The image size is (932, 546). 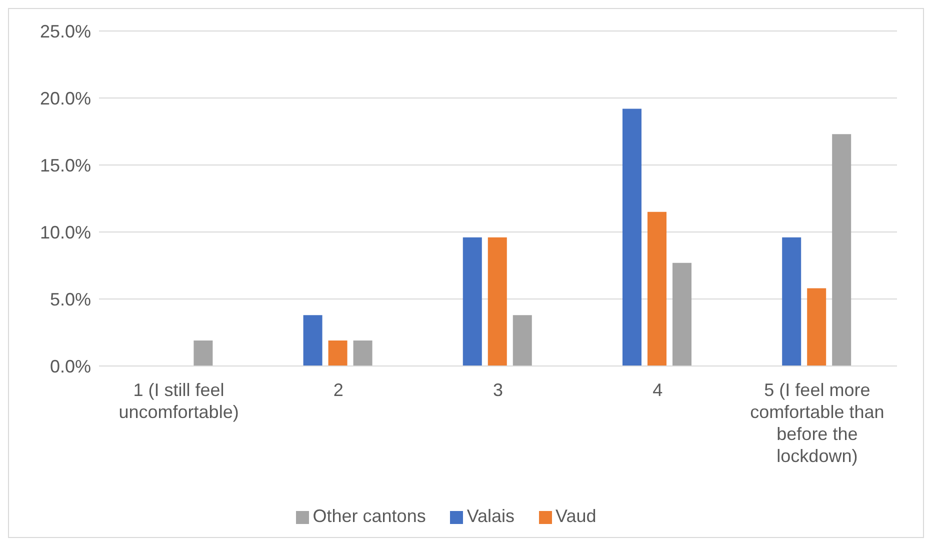 I want to click on y-tick-label: 0.0%, so click(x=70, y=366).